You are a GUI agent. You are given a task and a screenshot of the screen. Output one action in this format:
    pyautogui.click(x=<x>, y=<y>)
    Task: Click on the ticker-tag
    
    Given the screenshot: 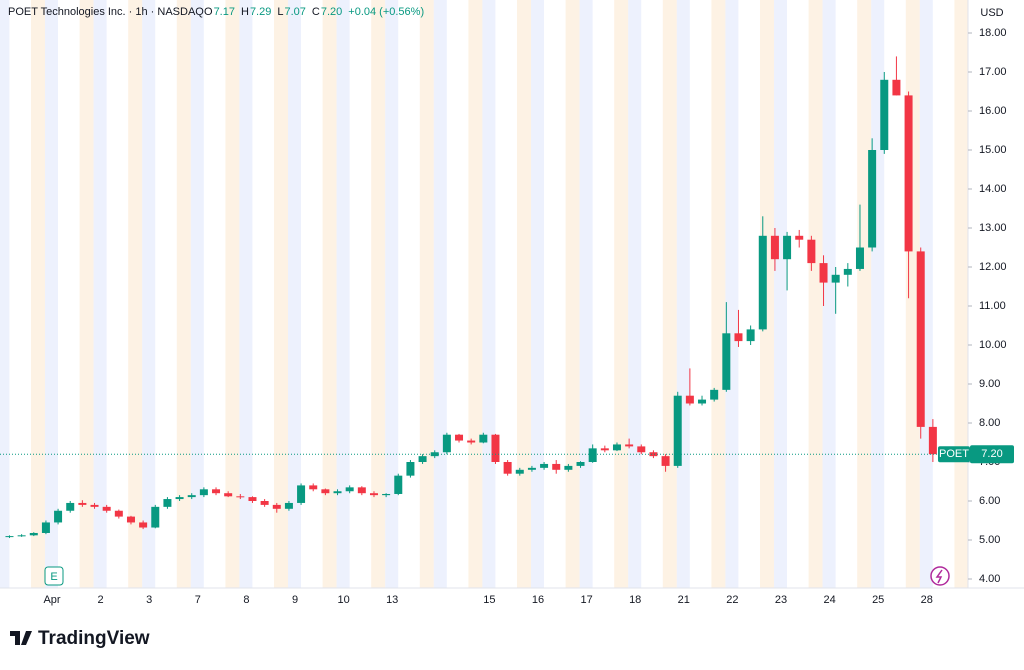 What is the action you would take?
    pyautogui.click(x=954, y=454)
    